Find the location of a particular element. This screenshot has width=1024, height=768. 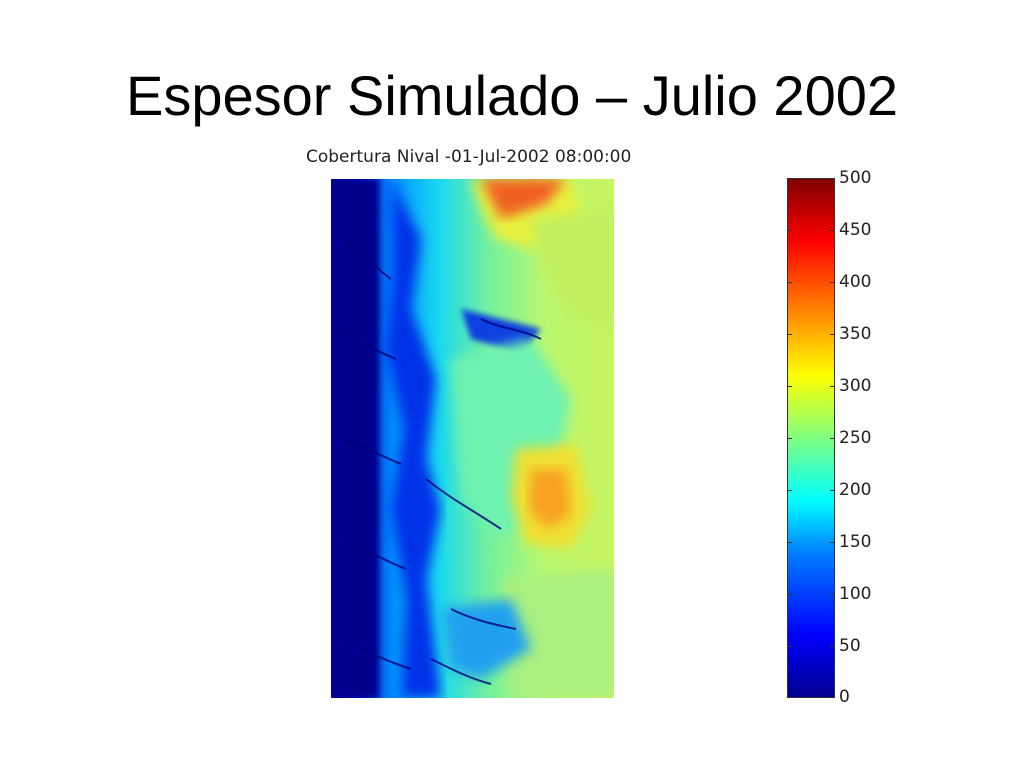

colorbar-tick-label: 500 is located at coordinates (855, 178).